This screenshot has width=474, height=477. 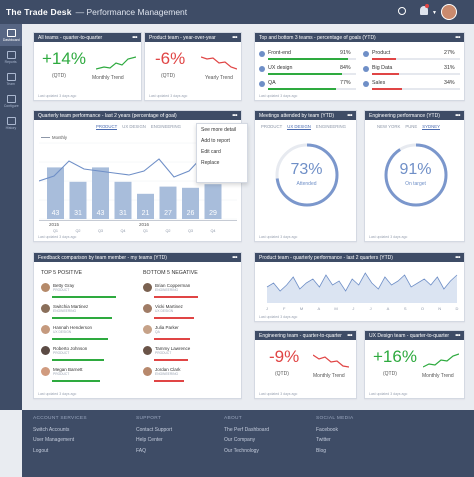 What do you see at coordinates (381, 53) in the screenshot?
I see `team-name: Product` at bounding box center [381, 53].